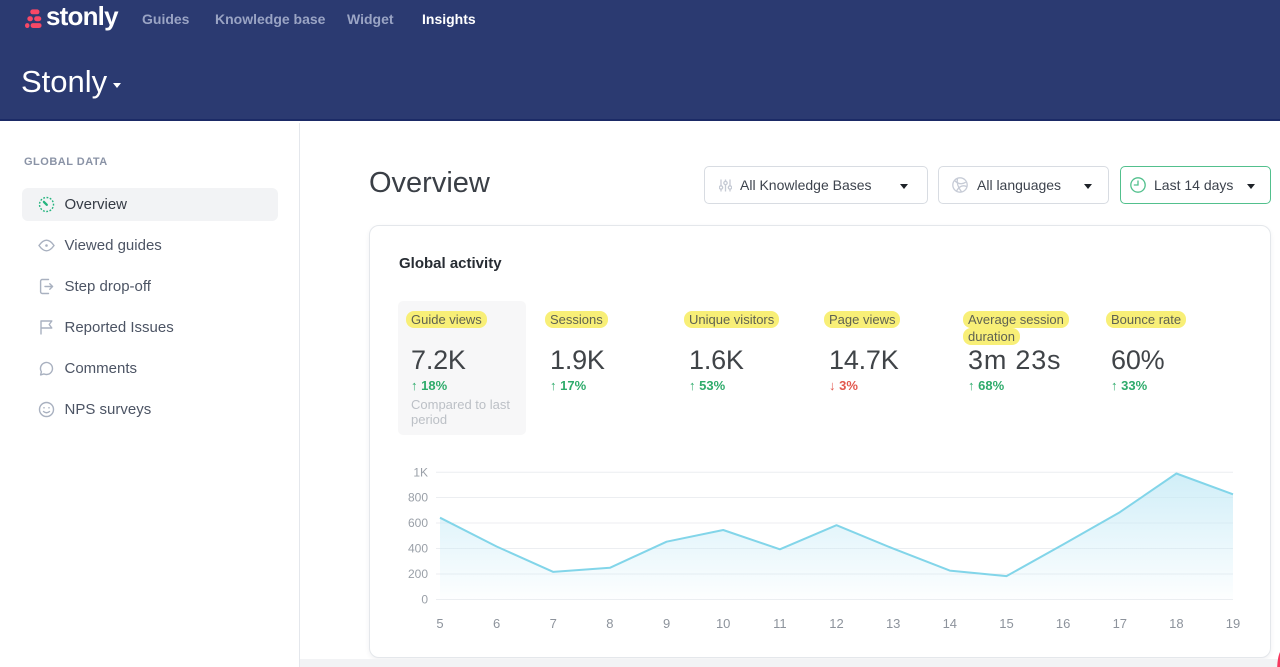  Describe the element at coordinates (609, 623) in the screenshot. I see `svg-text: 8` at that location.